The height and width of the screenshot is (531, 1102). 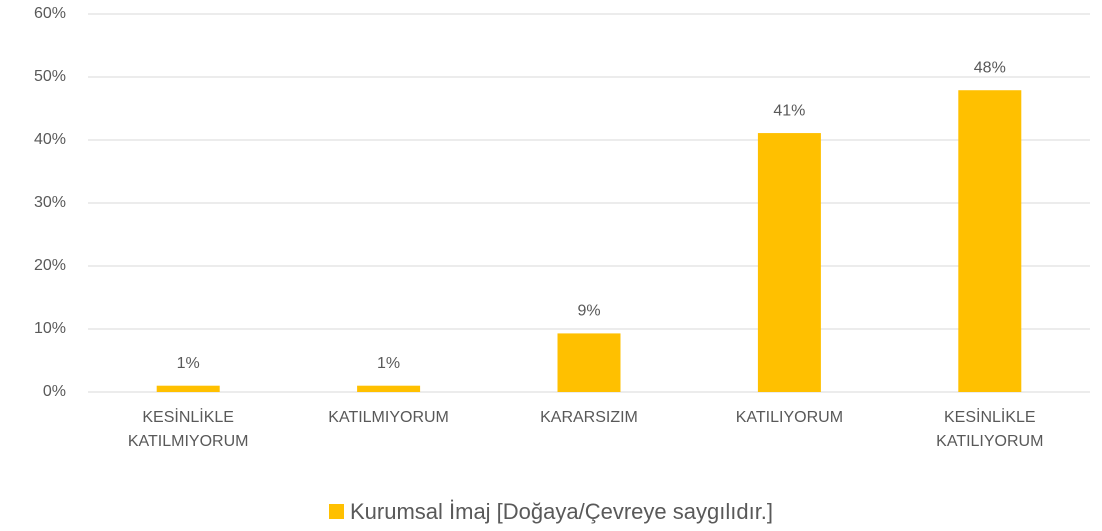 I want to click on y-tick-label: 30%, so click(x=50, y=202).